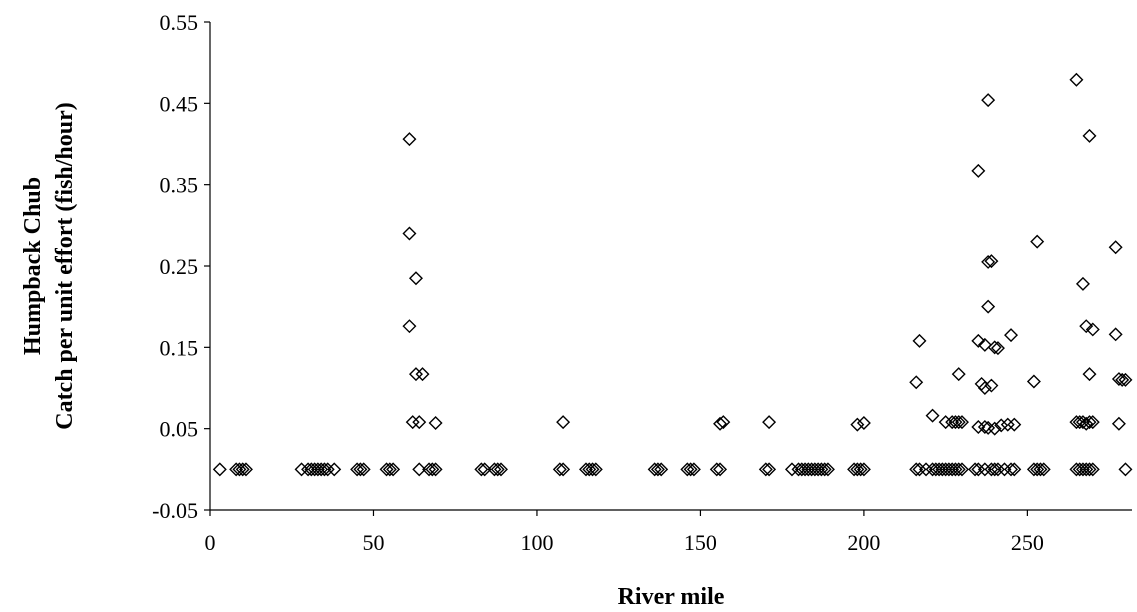  I want to click on x-tick-label: 200, so click(863, 542).